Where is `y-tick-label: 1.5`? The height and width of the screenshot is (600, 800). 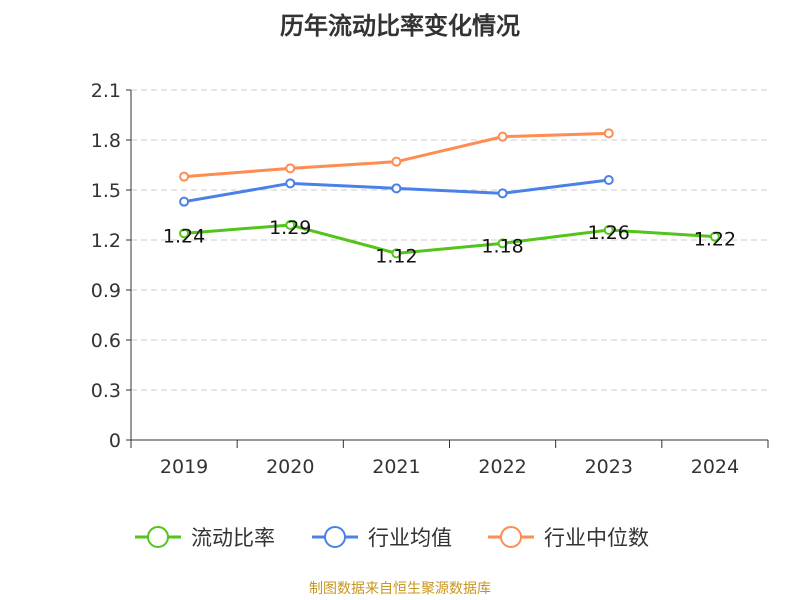
y-tick-label: 1.5 is located at coordinates (106, 191).